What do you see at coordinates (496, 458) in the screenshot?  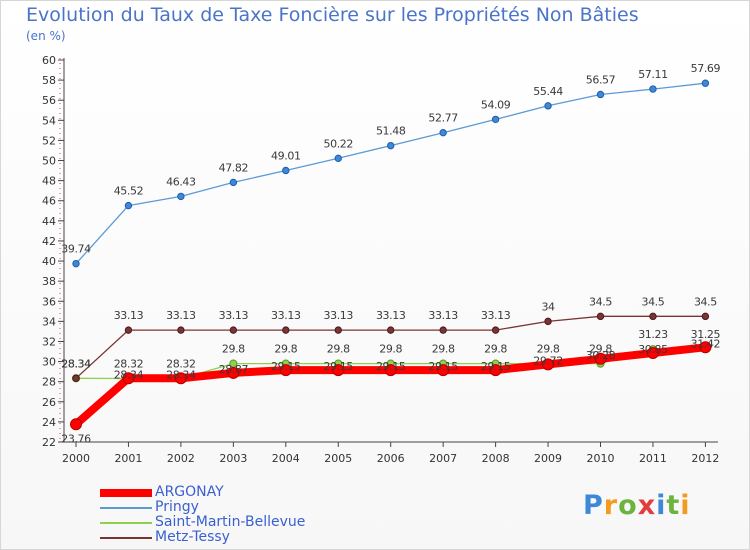 I see `x-tick-label: 2008` at bounding box center [496, 458].